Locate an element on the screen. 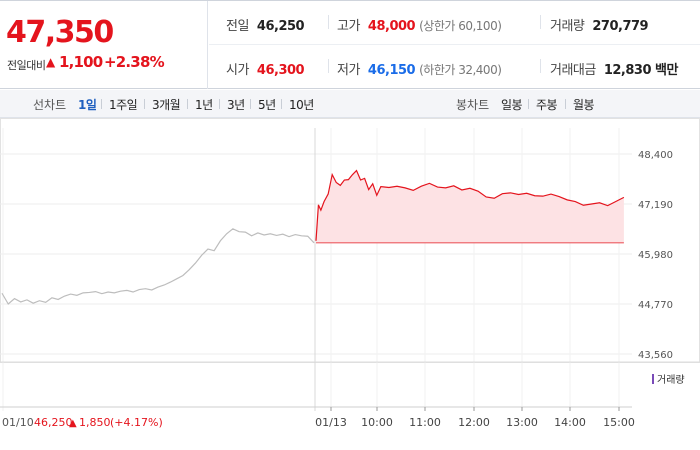 The image size is (700, 450). period-1w: 1주일 is located at coordinates (123, 105).